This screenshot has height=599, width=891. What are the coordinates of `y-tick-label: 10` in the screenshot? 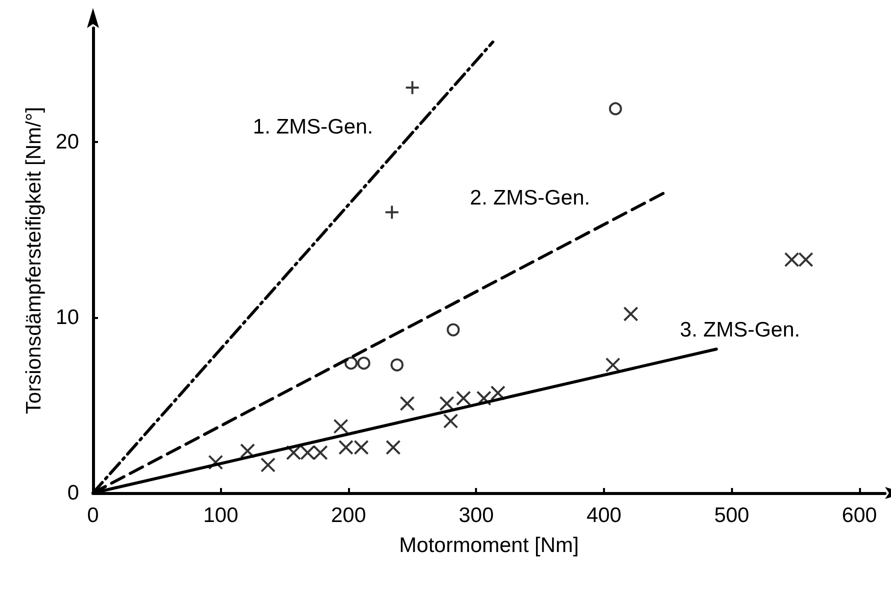 It's located at (67, 318).